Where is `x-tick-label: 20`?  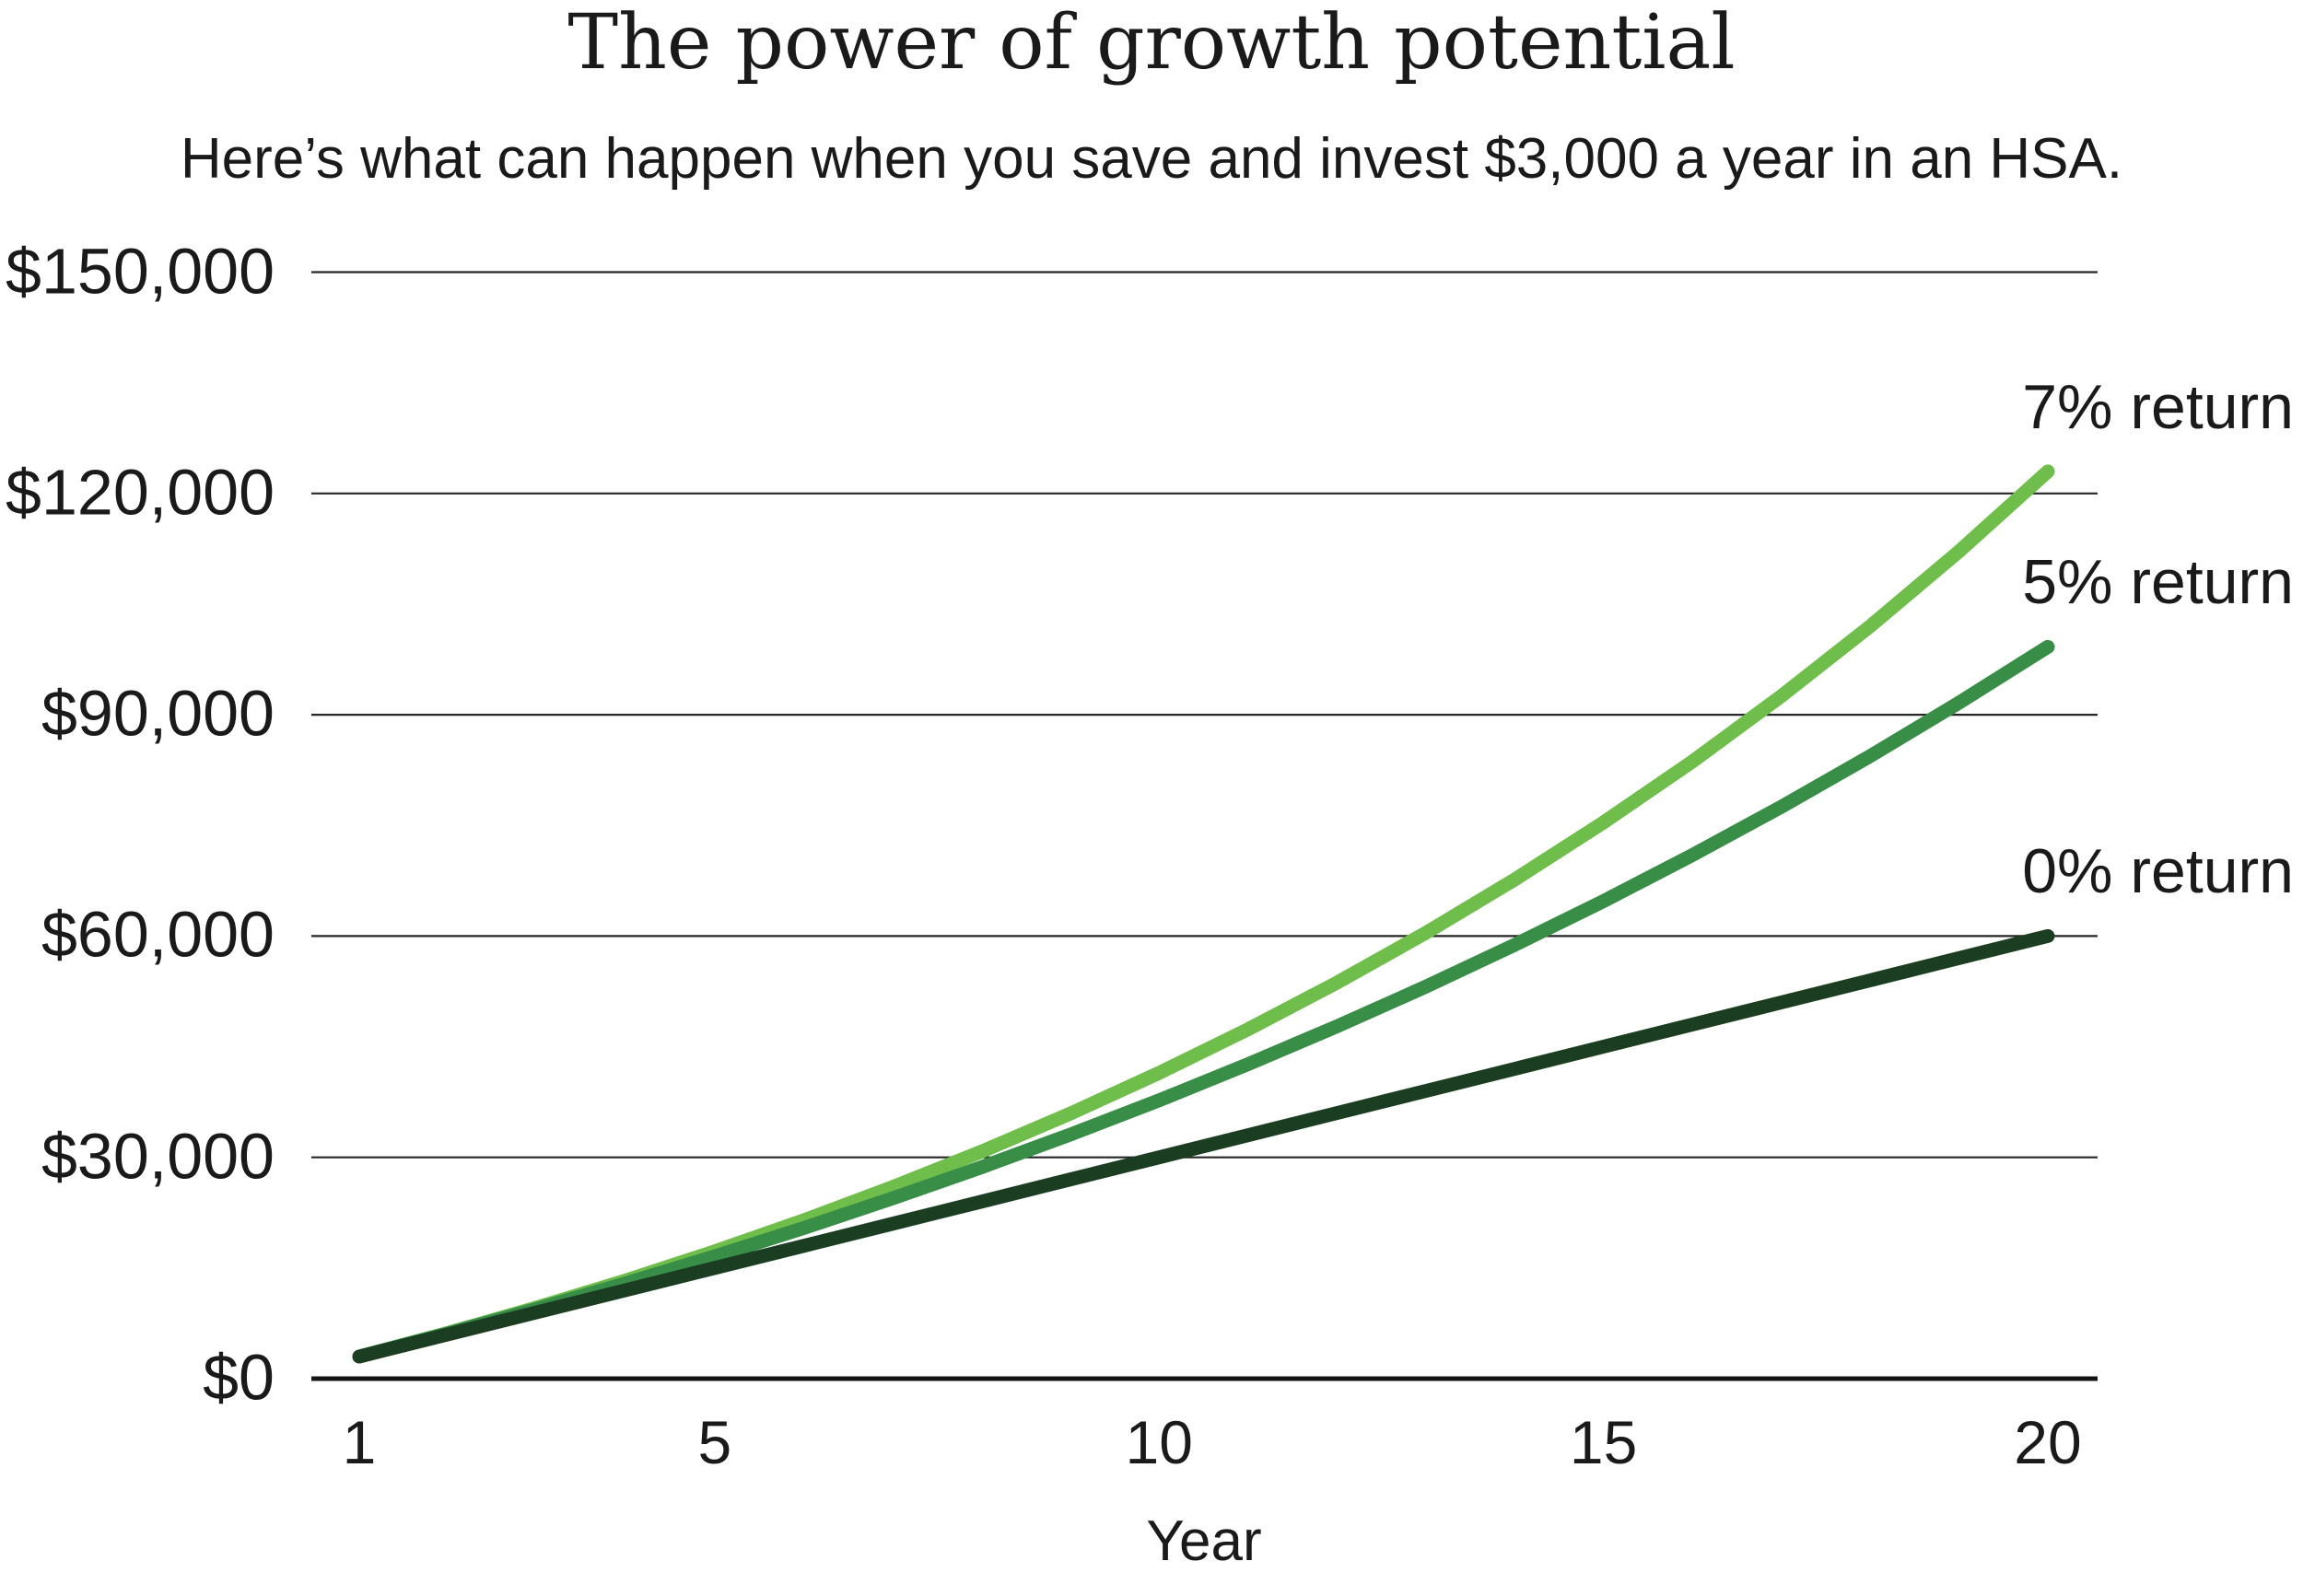 x-tick-label: 20 is located at coordinates (2048, 1442).